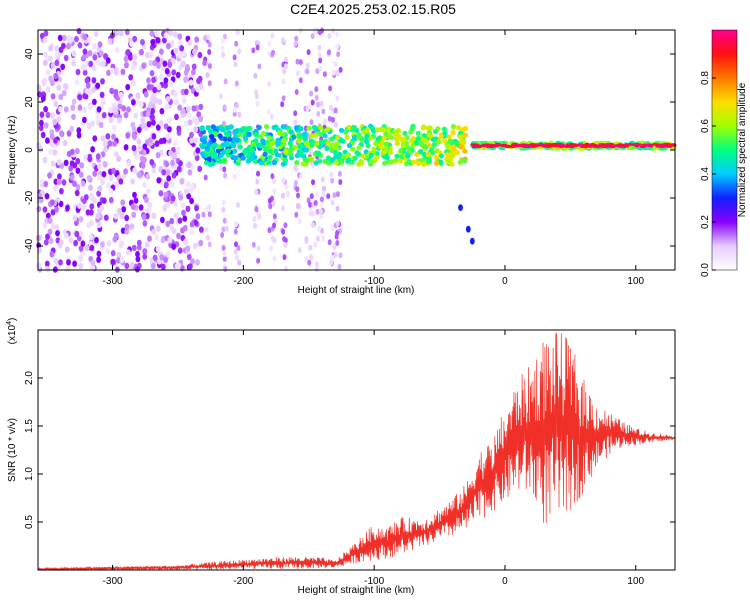 This screenshot has width=750, height=600. Describe the element at coordinates (29, 522) in the screenshot. I see `y-tick-label: 0.5` at that location.